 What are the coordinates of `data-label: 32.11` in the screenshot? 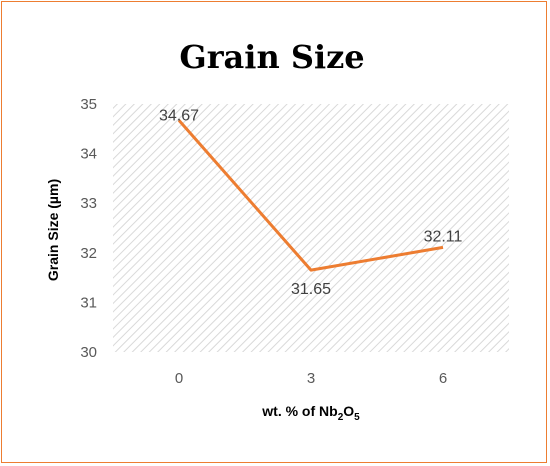 It's located at (443, 236).